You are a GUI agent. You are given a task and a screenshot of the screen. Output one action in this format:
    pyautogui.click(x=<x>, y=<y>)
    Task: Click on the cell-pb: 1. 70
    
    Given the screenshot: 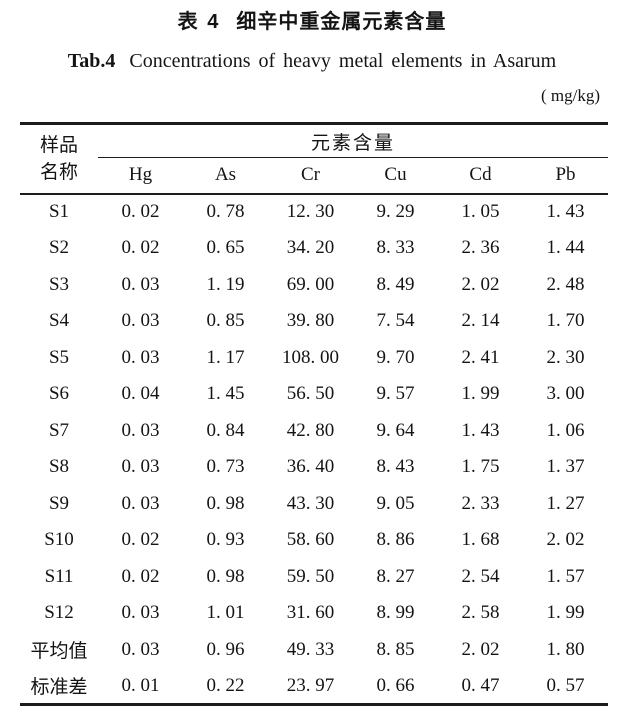 What is the action you would take?
    pyautogui.click(x=565, y=321)
    